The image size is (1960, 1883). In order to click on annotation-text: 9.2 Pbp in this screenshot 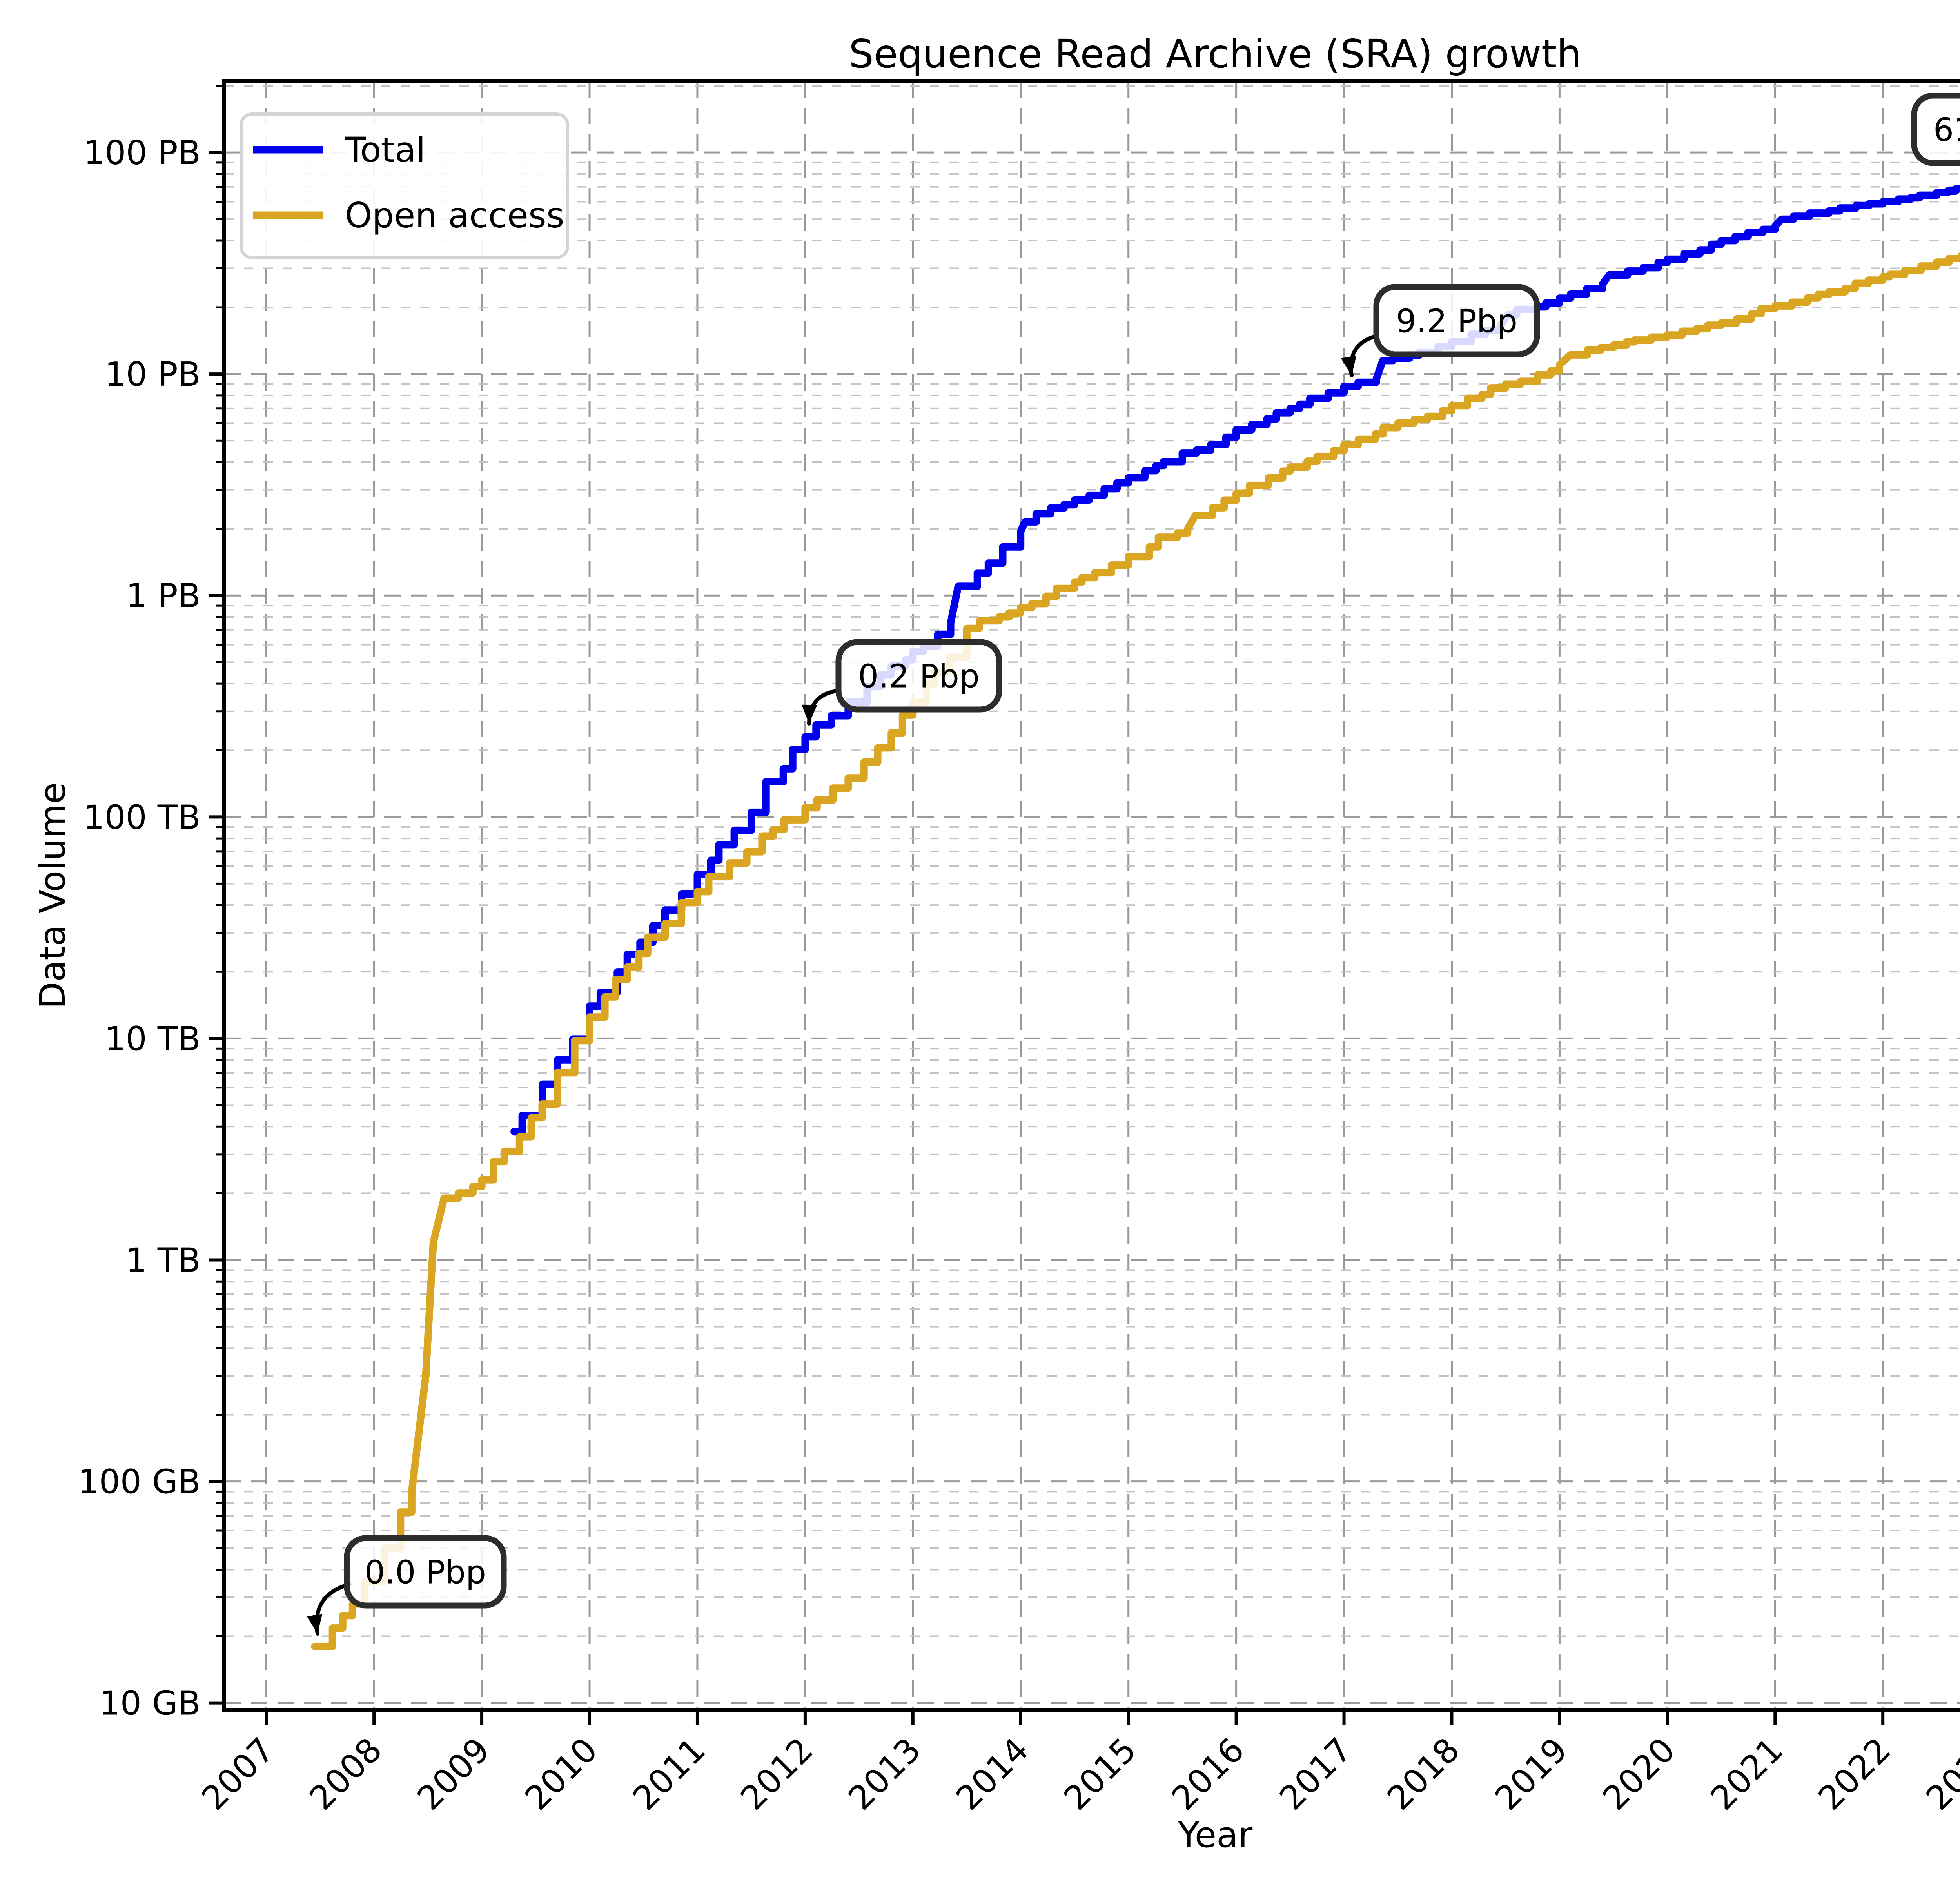, I will do `click(1456, 322)`.